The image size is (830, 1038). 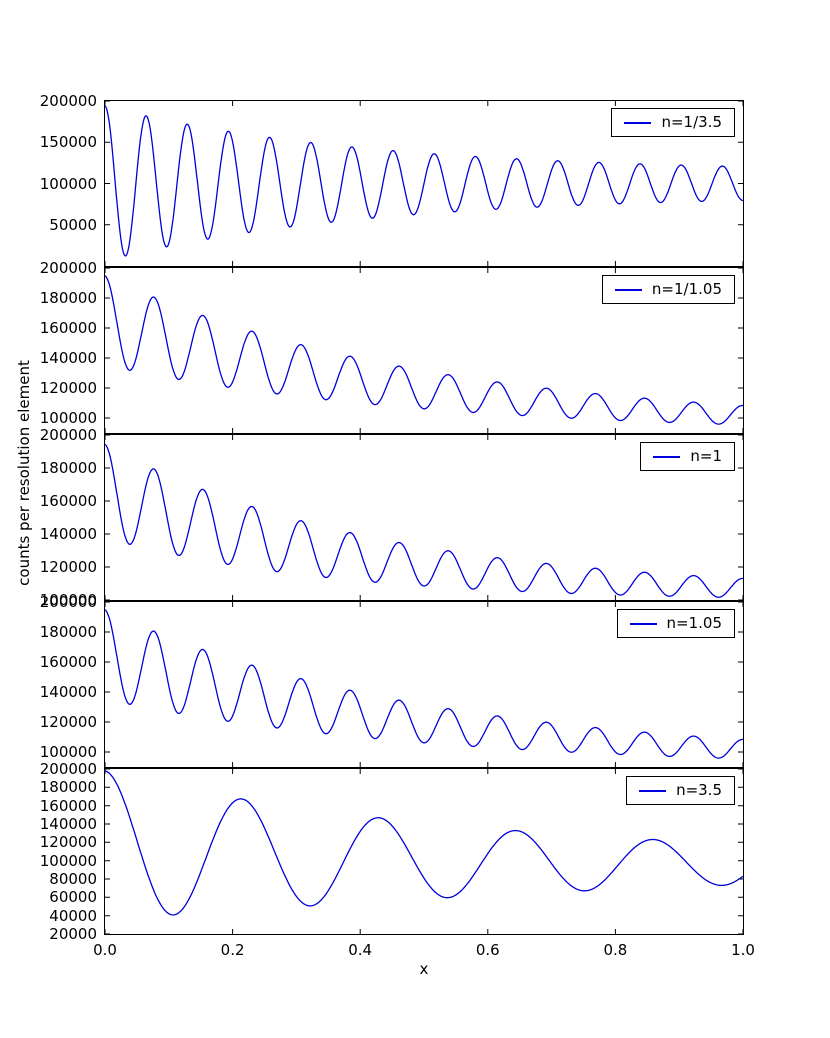 What do you see at coordinates (487, 950) in the screenshot?
I see `x-tick-label: 0.6` at bounding box center [487, 950].